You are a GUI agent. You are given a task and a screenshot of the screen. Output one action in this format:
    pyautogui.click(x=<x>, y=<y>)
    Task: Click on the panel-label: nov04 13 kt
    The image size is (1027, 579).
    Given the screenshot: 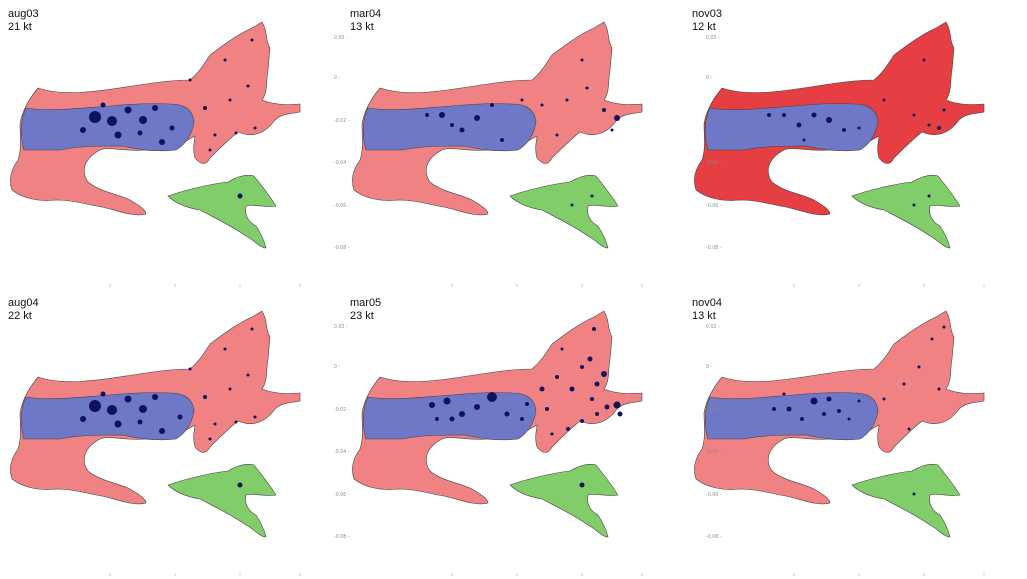 What is the action you would take?
    pyautogui.click(x=707, y=310)
    